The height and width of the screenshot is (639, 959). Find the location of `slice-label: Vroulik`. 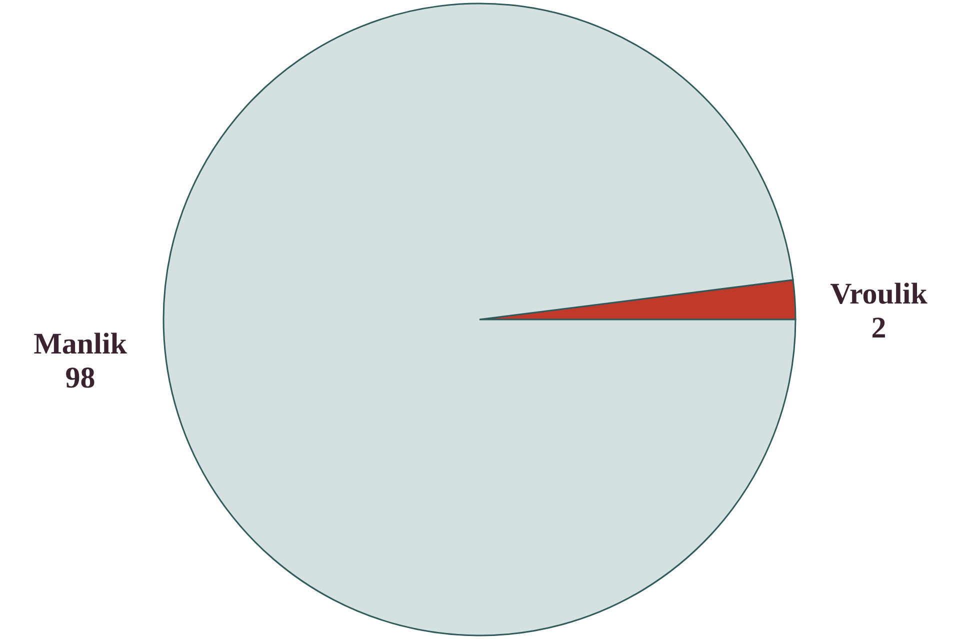

slice-label: Vroulik is located at coordinates (879, 293).